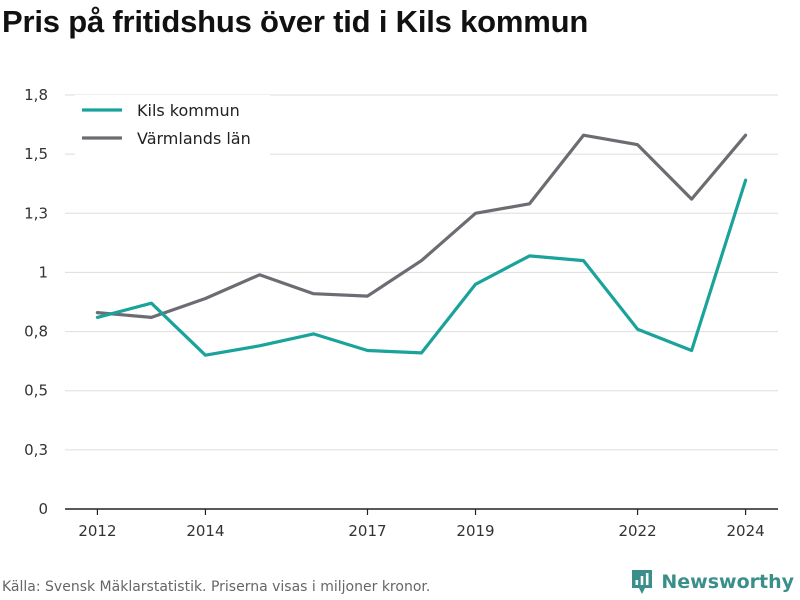  Describe the element at coordinates (205, 531) in the screenshot. I see `x-tick-label: 2014` at that location.